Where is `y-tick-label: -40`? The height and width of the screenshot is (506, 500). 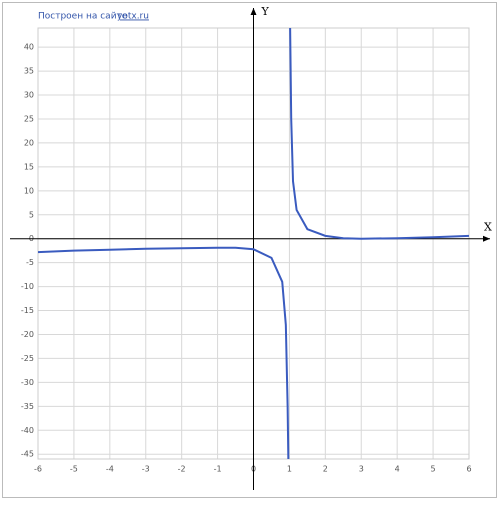
y-tick-label: -40 is located at coordinates (27, 430).